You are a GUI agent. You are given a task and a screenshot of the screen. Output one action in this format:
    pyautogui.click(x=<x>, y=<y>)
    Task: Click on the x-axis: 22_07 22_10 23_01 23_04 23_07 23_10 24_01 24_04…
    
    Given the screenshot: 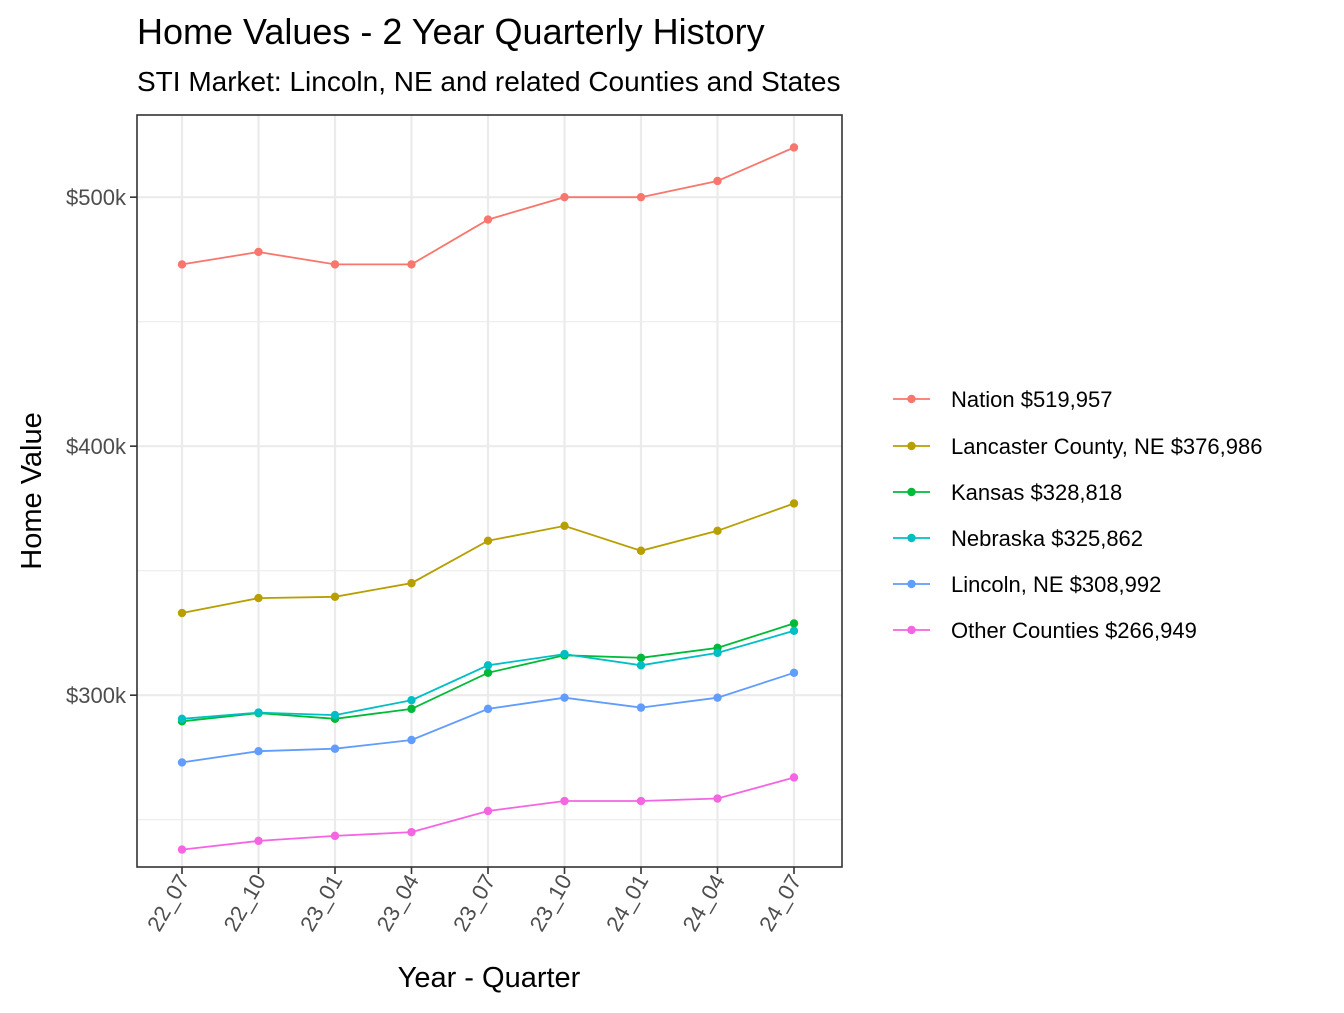 What is the action you would take?
    pyautogui.click(x=474, y=901)
    